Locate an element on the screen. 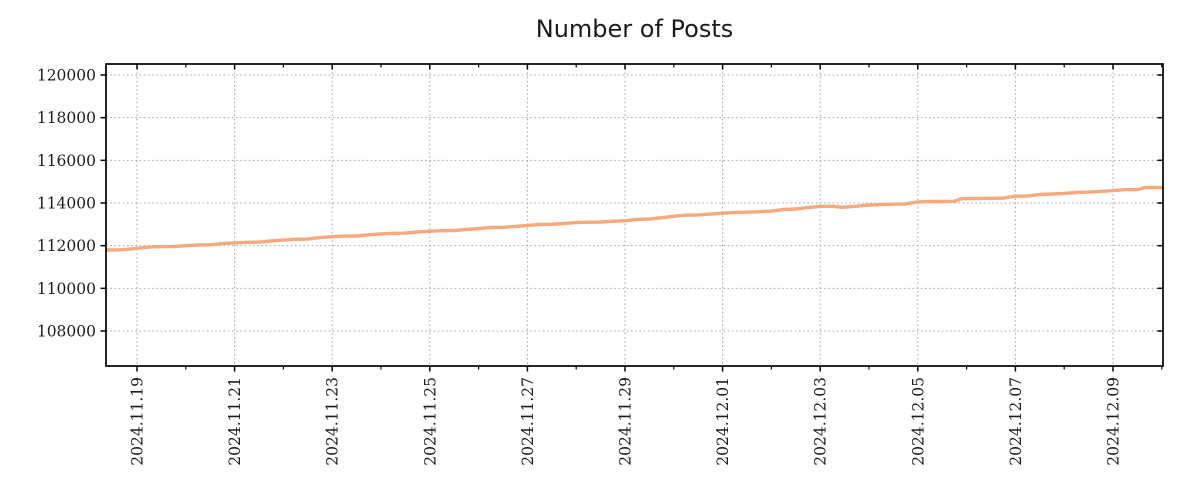  x-tick-label: 2024.11.21 is located at coordinates (235, 421).